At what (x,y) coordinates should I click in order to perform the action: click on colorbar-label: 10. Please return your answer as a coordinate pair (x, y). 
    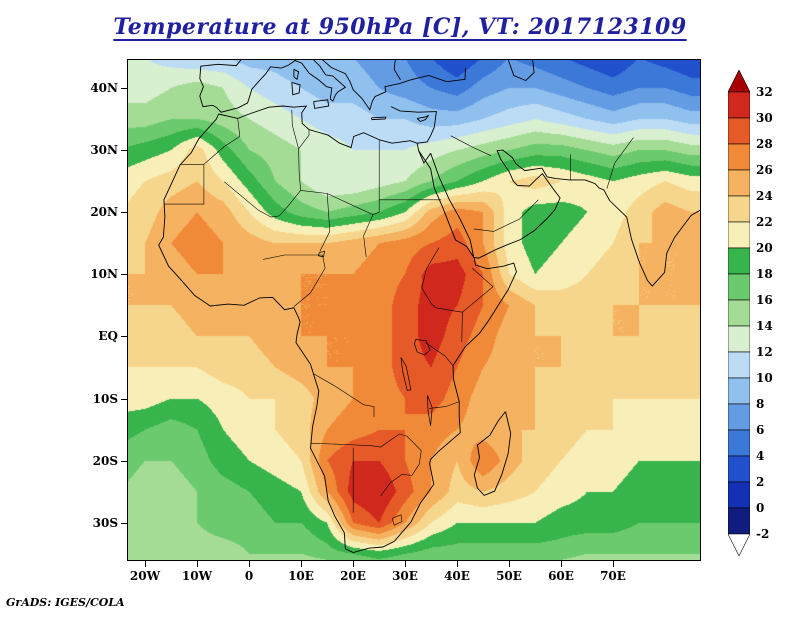
    Looking at the image, I should click on (764, 378).